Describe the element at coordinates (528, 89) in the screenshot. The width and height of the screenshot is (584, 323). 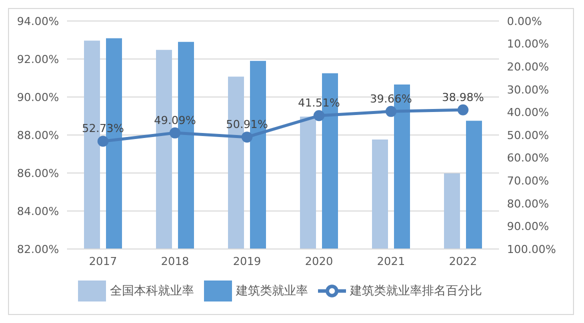
I see `y2-tick-label: 30.00%` at that location.